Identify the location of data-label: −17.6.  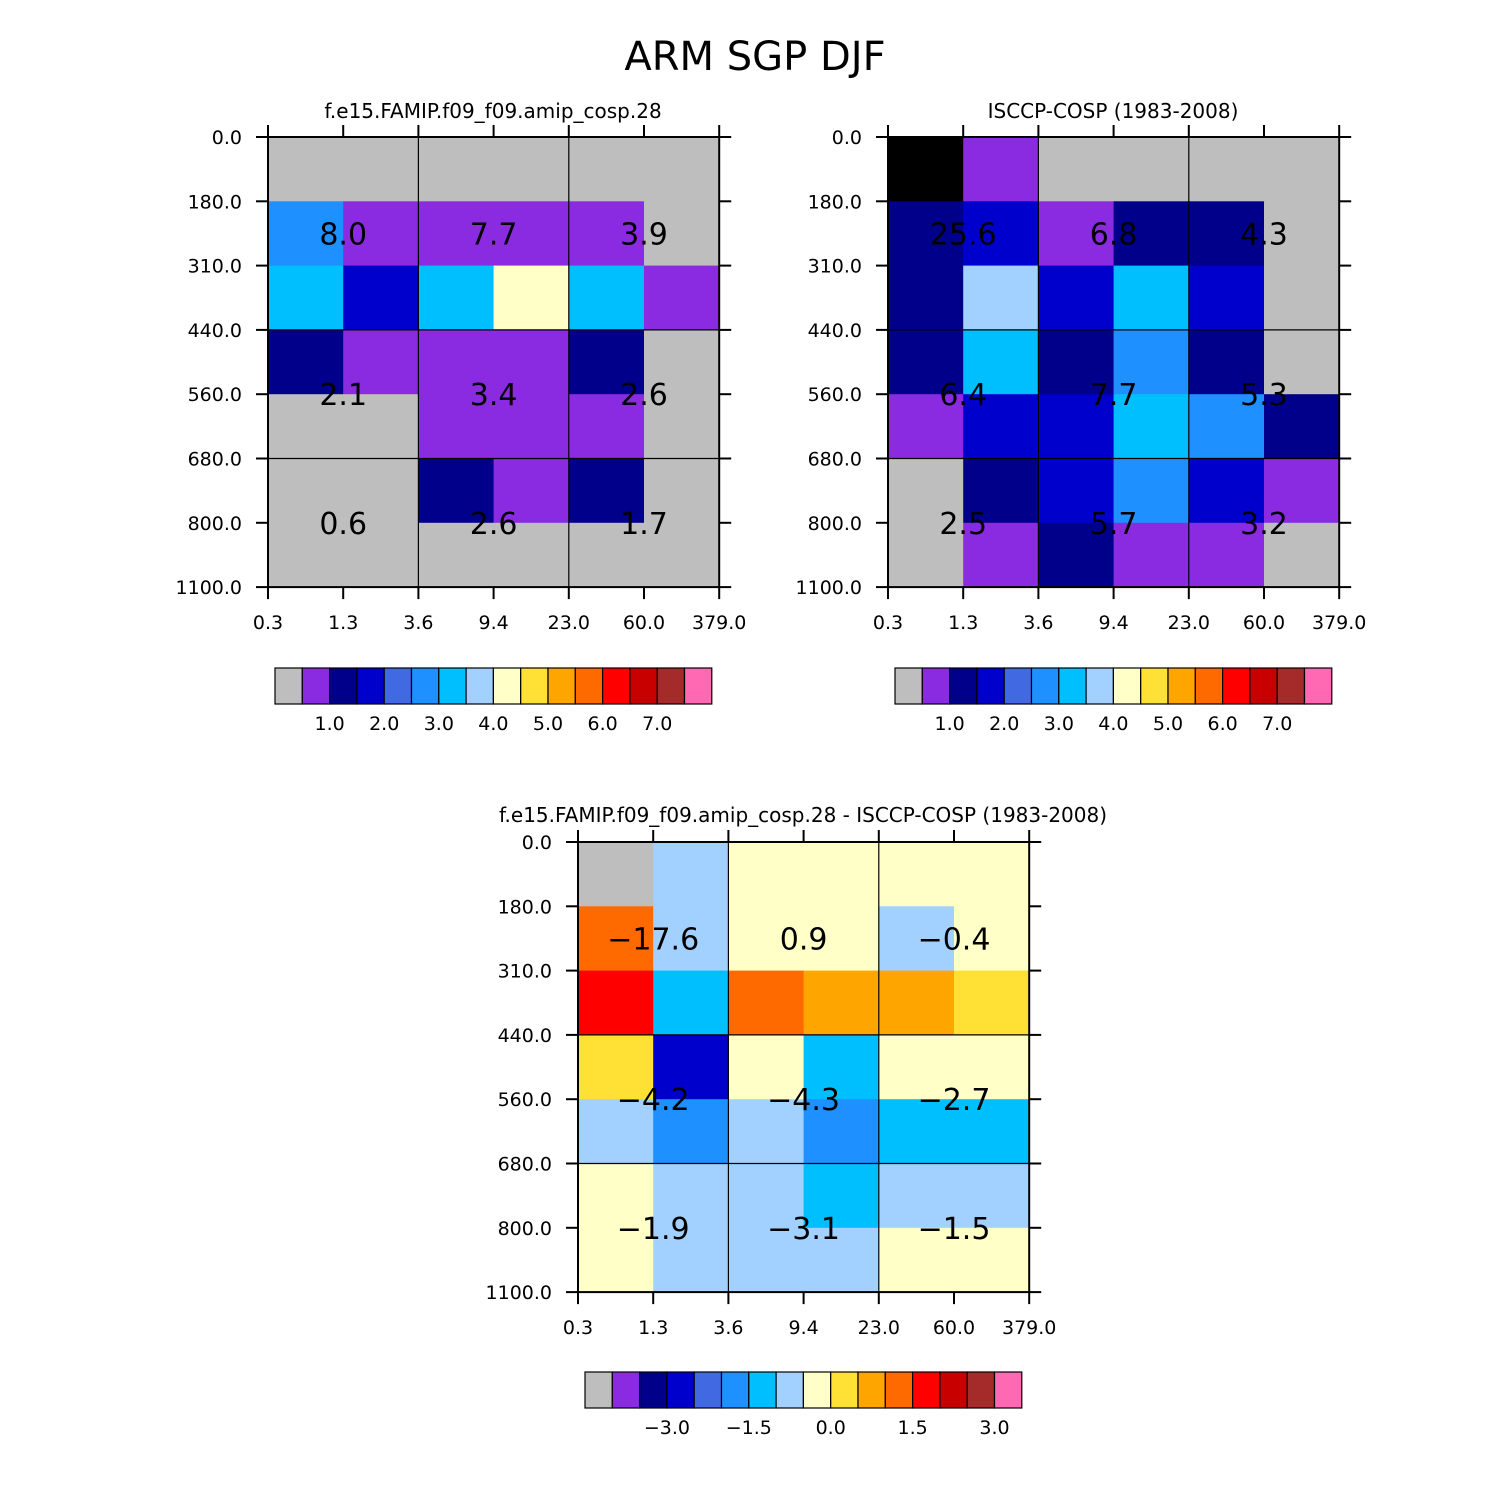
(653, 939).